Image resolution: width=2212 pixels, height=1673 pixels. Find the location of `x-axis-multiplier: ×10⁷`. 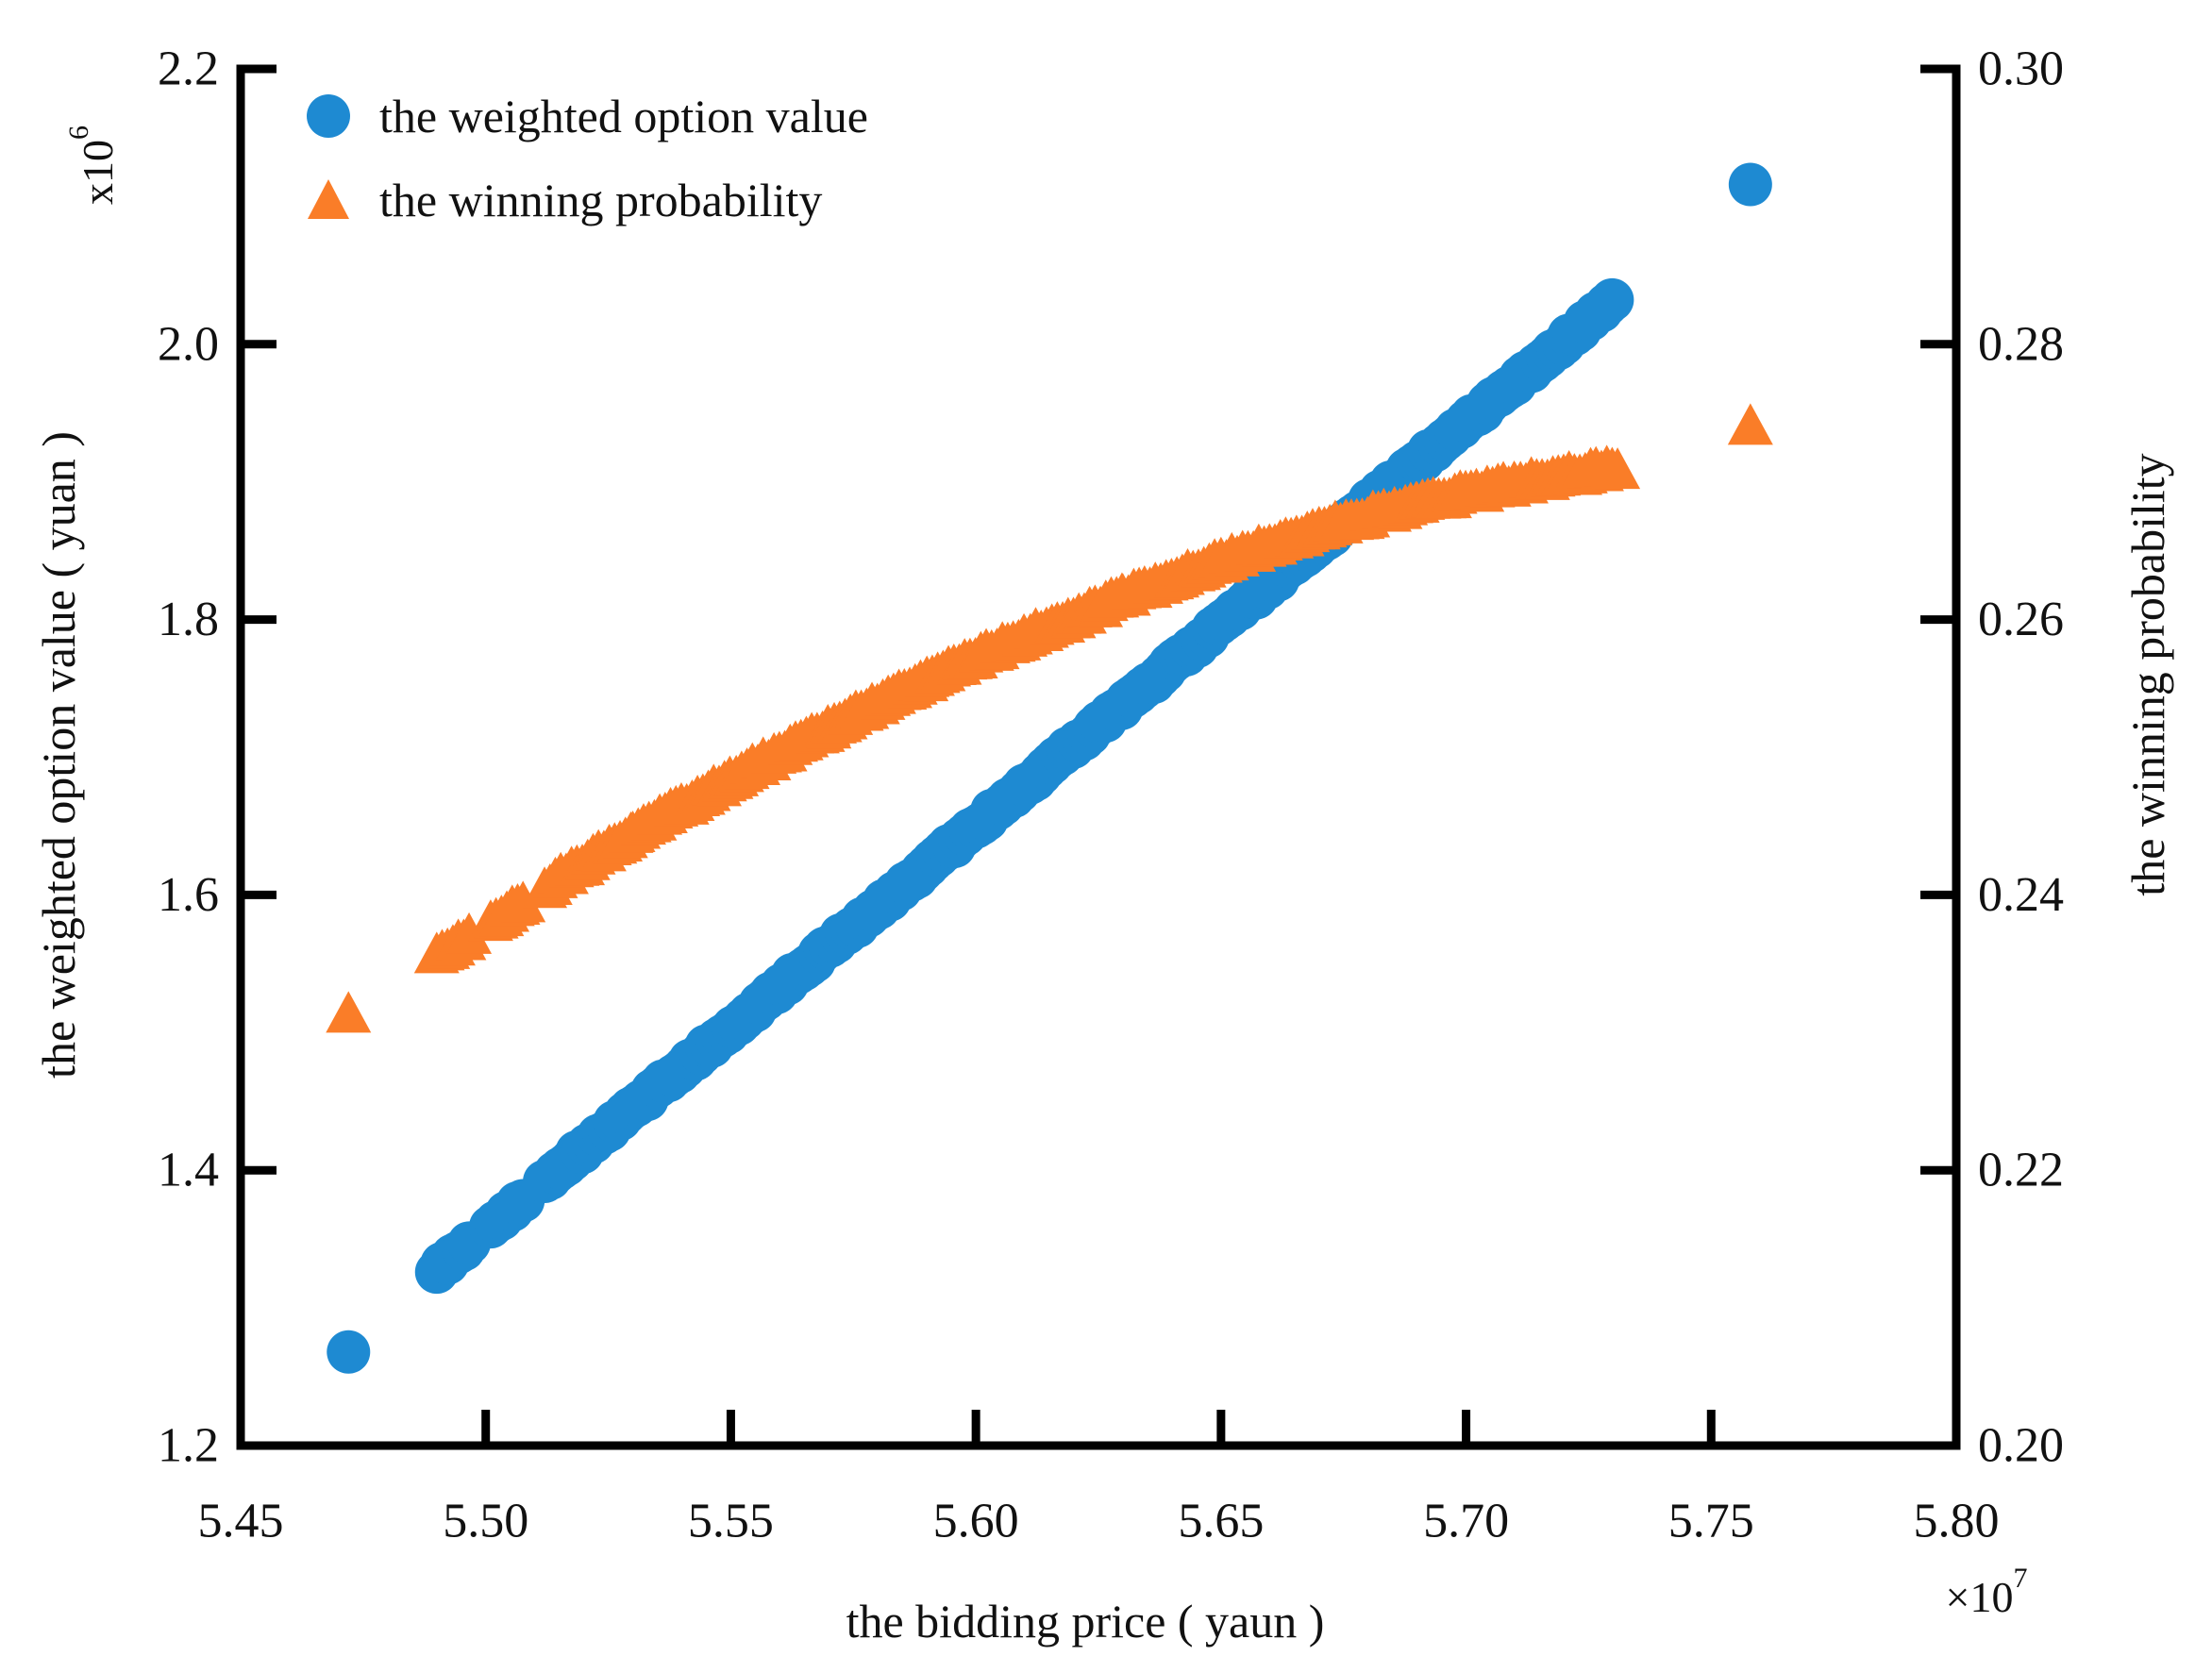

x-axis-multiplier: ×10⁷ is located at coordinates (1987, 1592).